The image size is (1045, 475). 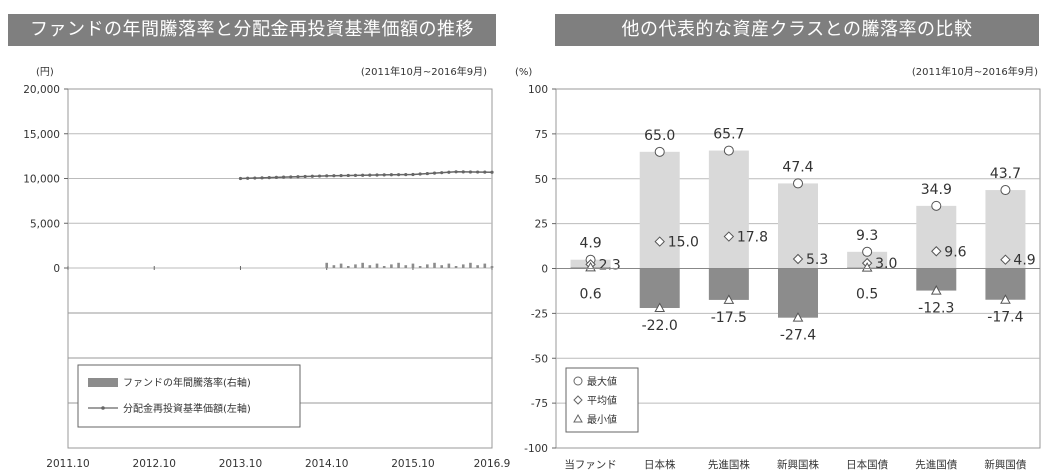 What do you see at coordinates (1005, 318) in the screenshot?
I see `min-value-label: -17.4` at bounding box center [1005, 318].